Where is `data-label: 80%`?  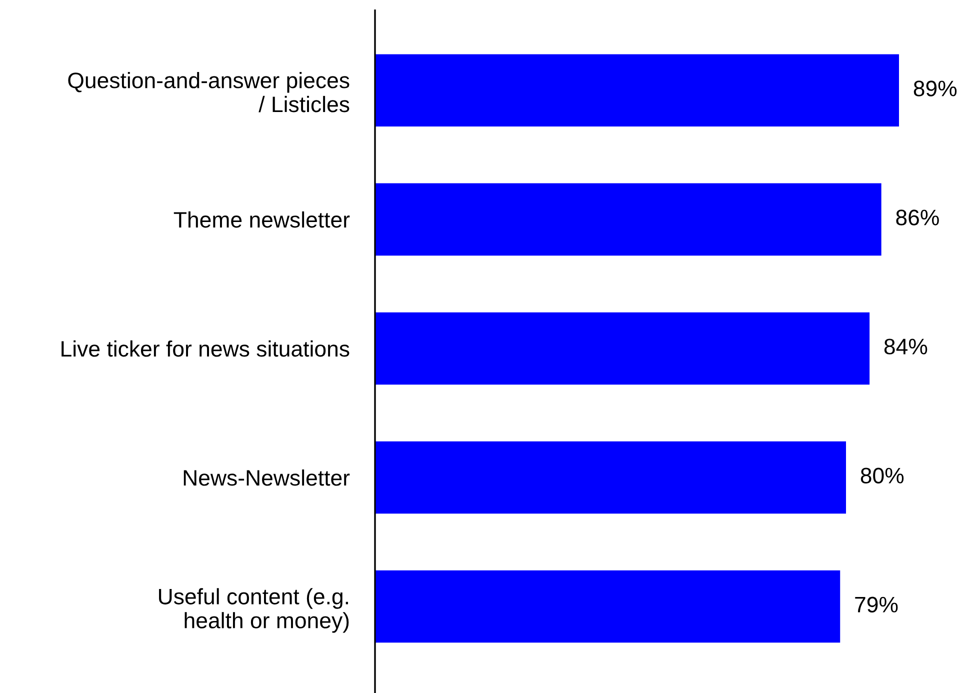
data-label: 80% is located at coordinates (882, 476).